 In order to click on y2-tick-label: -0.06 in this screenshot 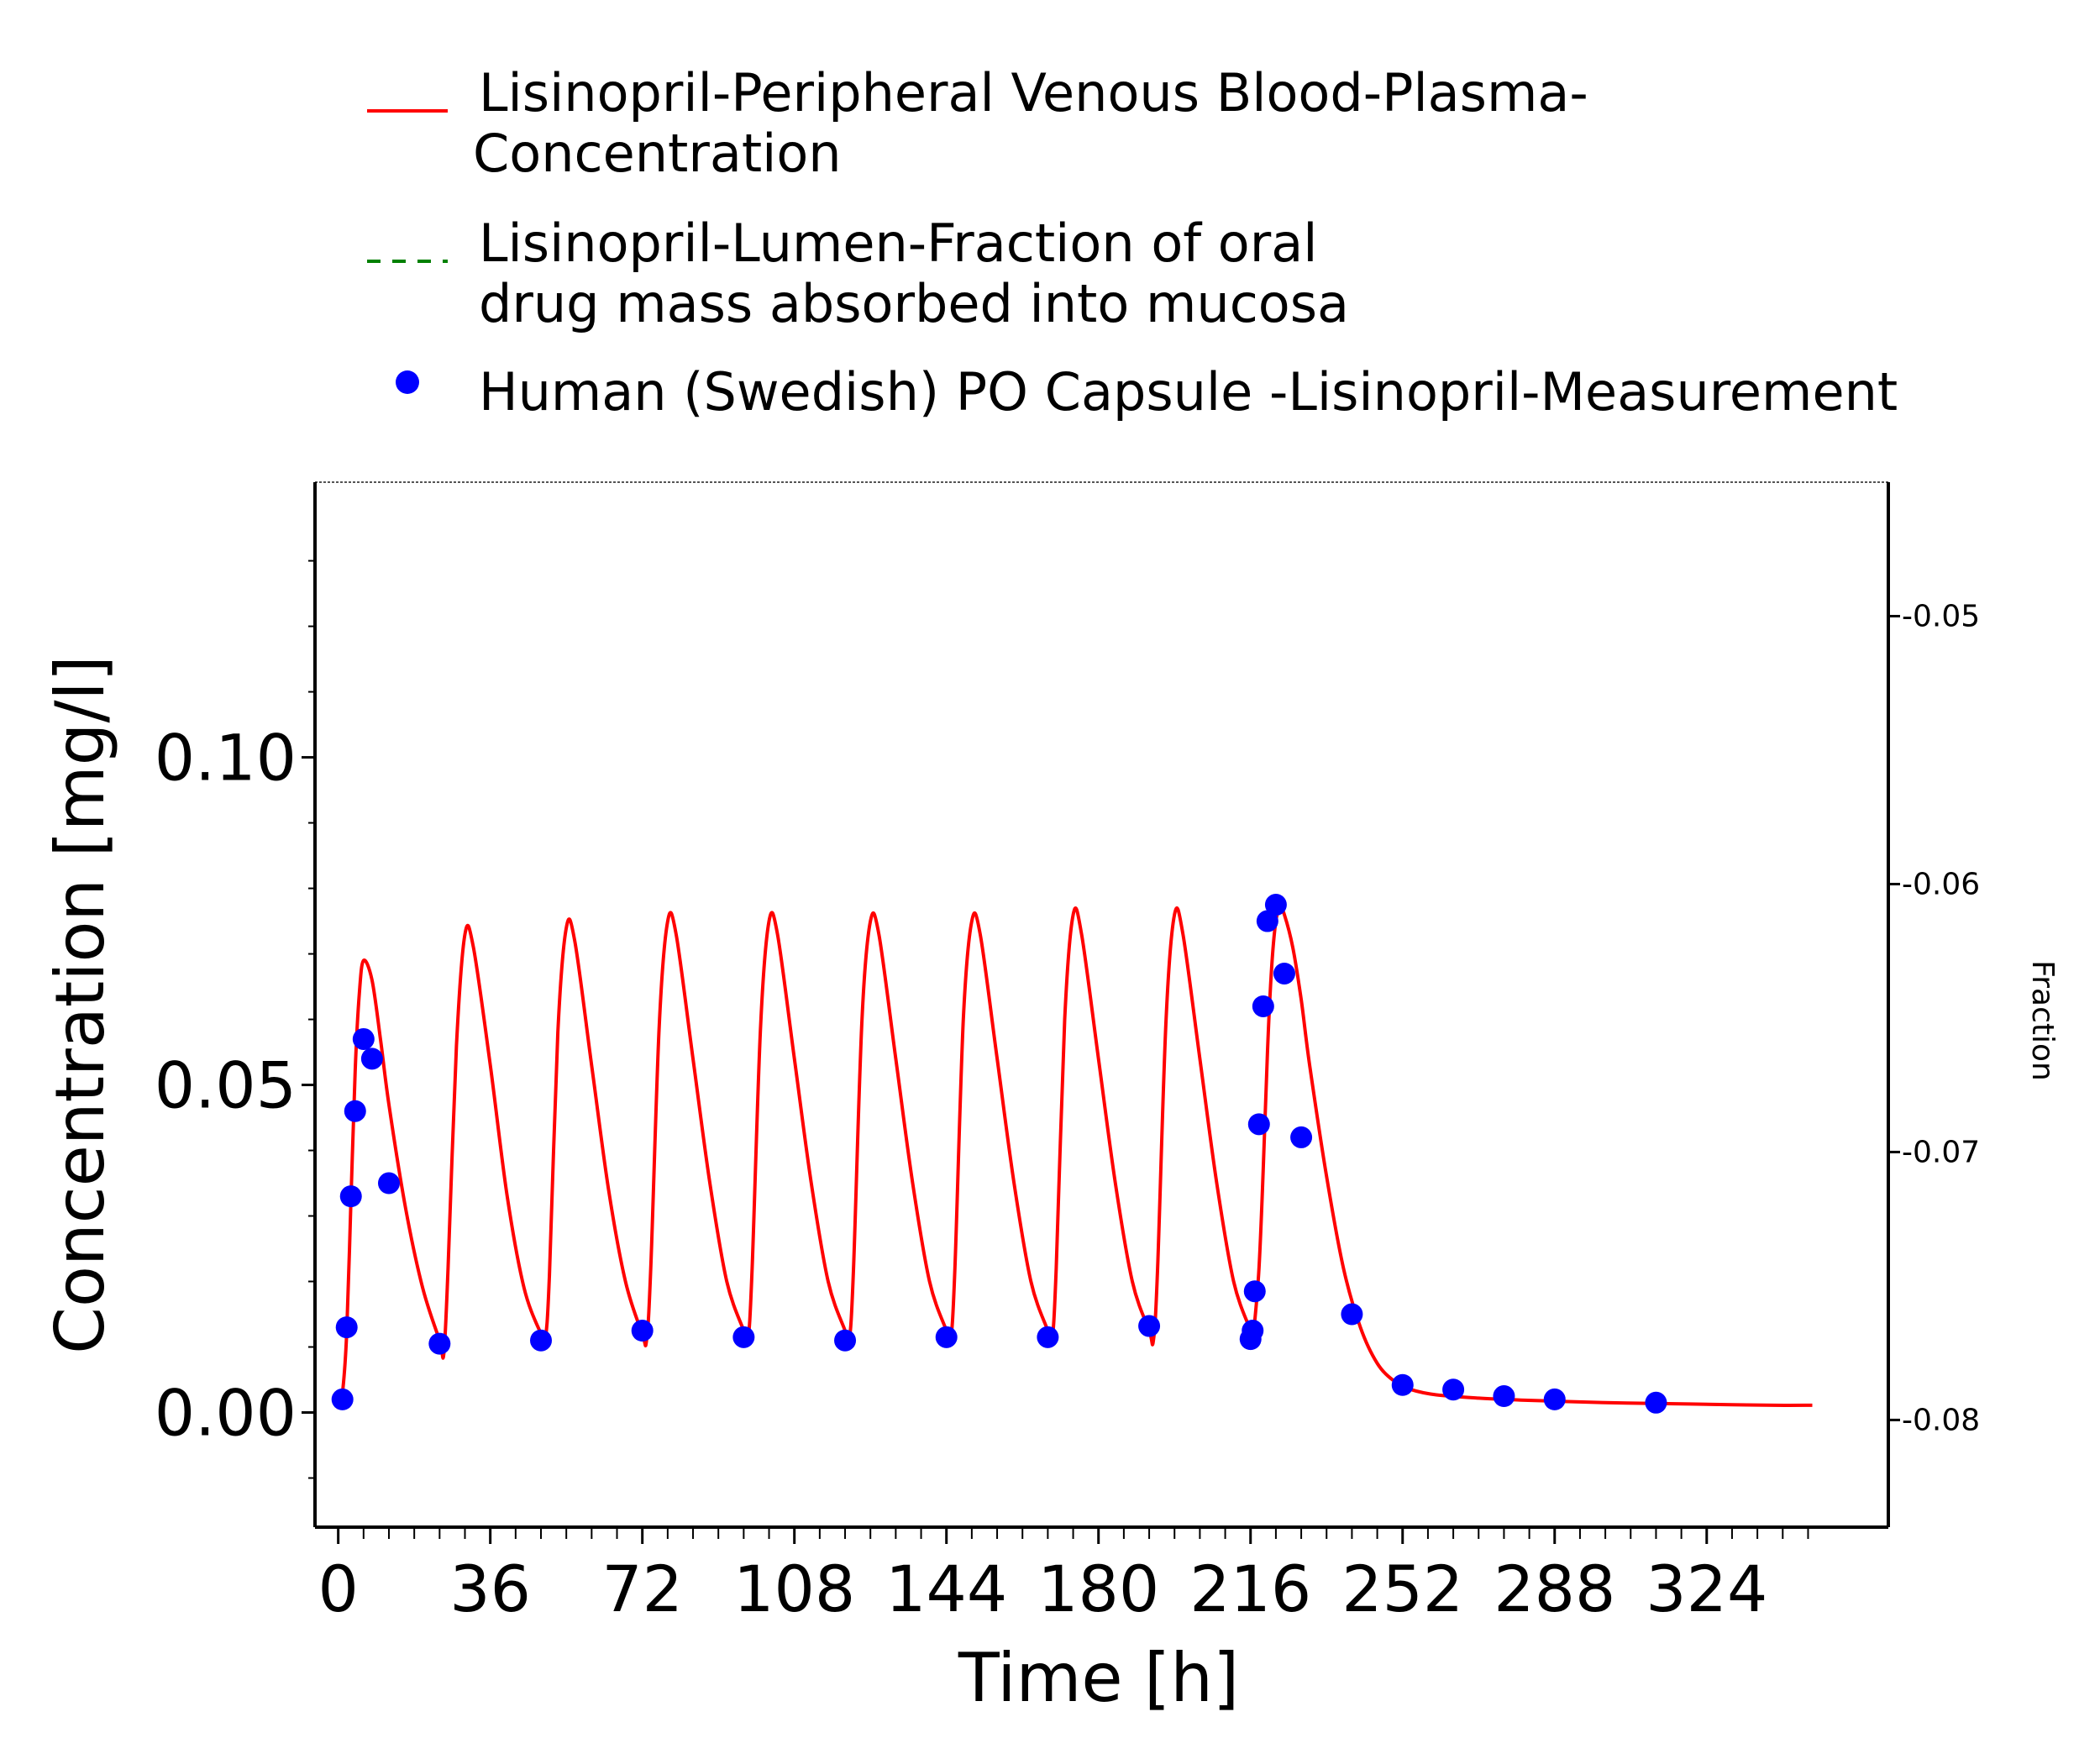, I will do `click(1941, 884)`.